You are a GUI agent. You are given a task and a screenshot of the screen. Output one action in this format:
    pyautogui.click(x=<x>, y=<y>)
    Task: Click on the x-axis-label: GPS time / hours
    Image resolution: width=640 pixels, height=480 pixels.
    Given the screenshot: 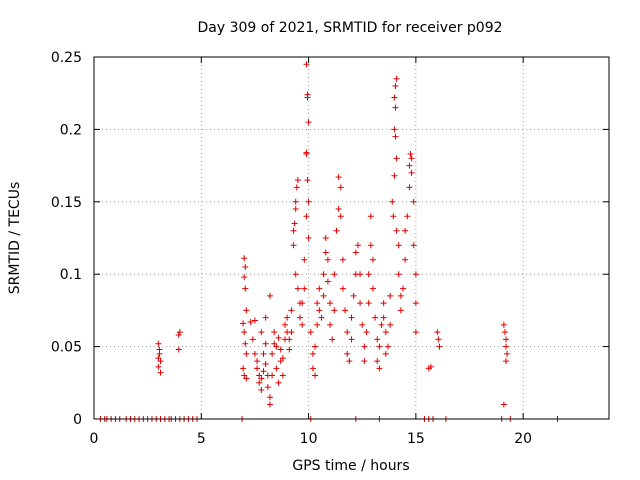 What is the action you would take?
    pyautogui.click(x=350, y=466)
    